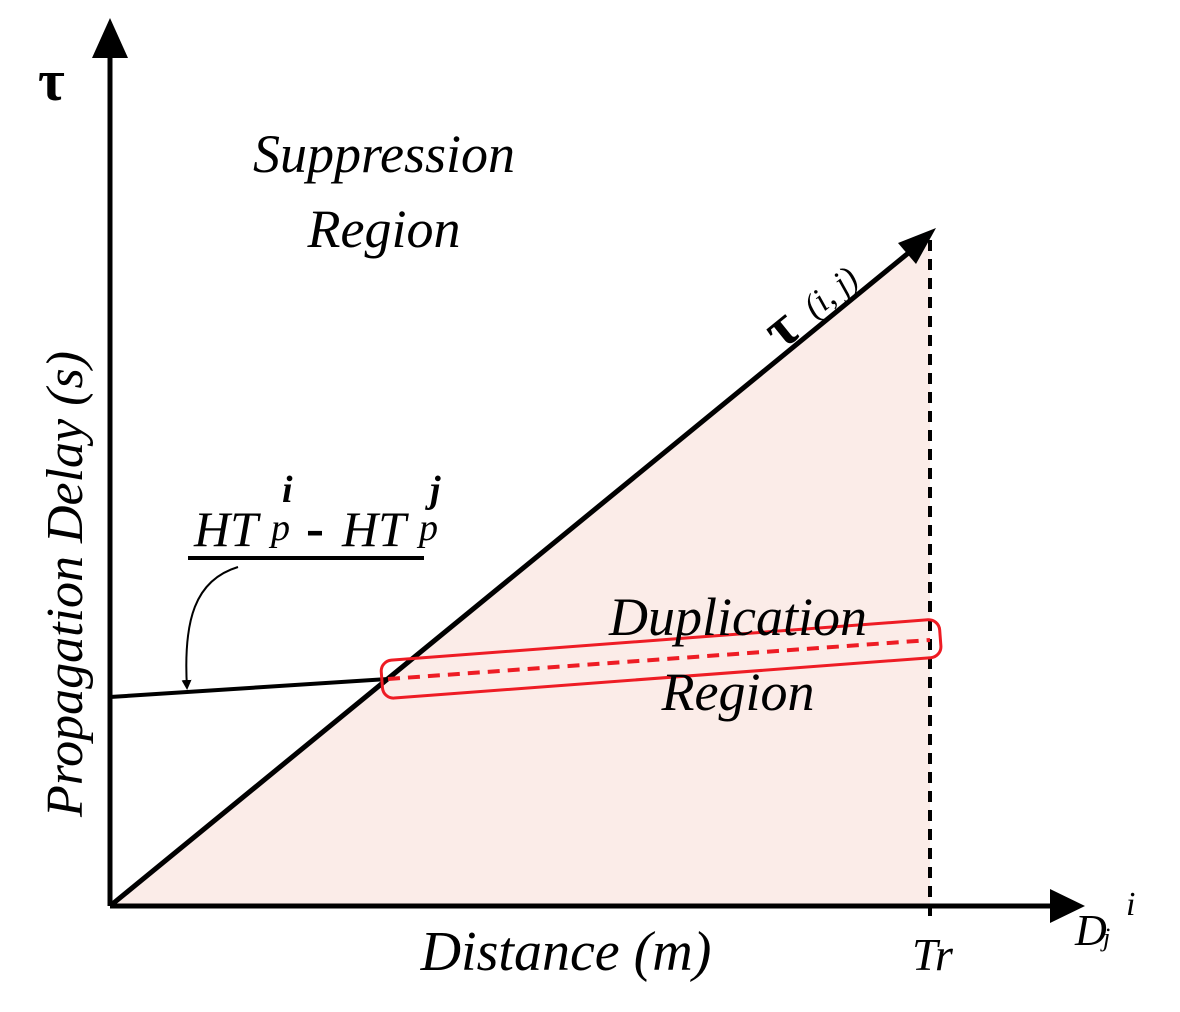  What do you see at coordinates (1130, 904) in the screenshot?
I see `x-axis-symbol-sup: i` at bounding box center [1130, 904].